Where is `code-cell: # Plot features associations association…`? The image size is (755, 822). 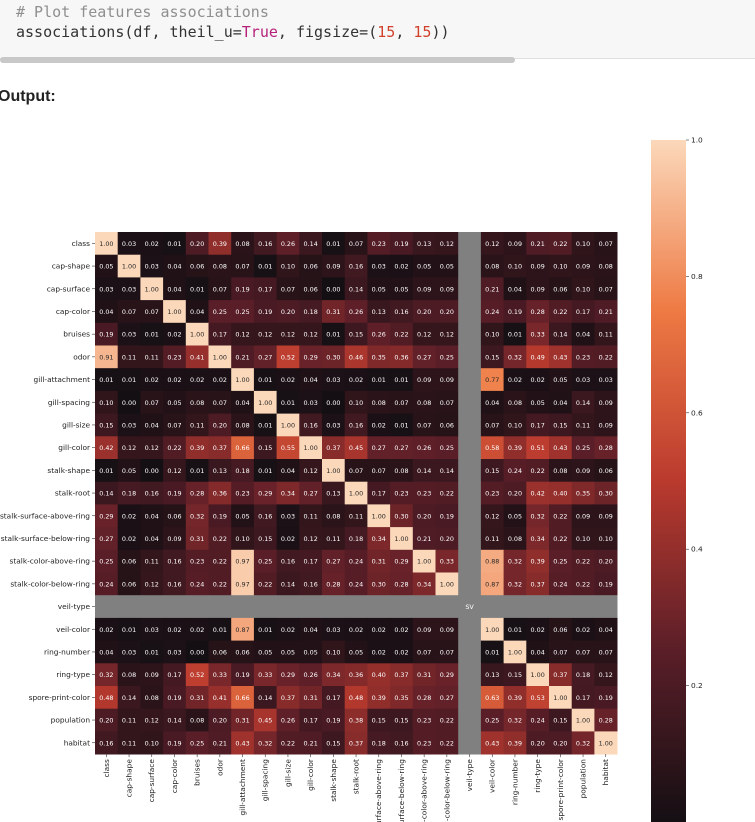 code-cell: # Plot features associations association… is located at coordinates (377, 29).